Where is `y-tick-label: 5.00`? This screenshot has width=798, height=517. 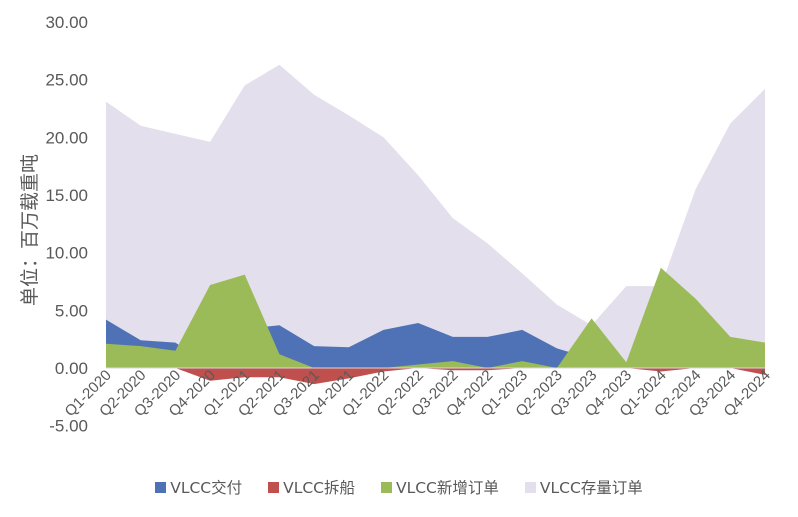
y-tick-label: 5.00 is located at coordinates (71, 310).